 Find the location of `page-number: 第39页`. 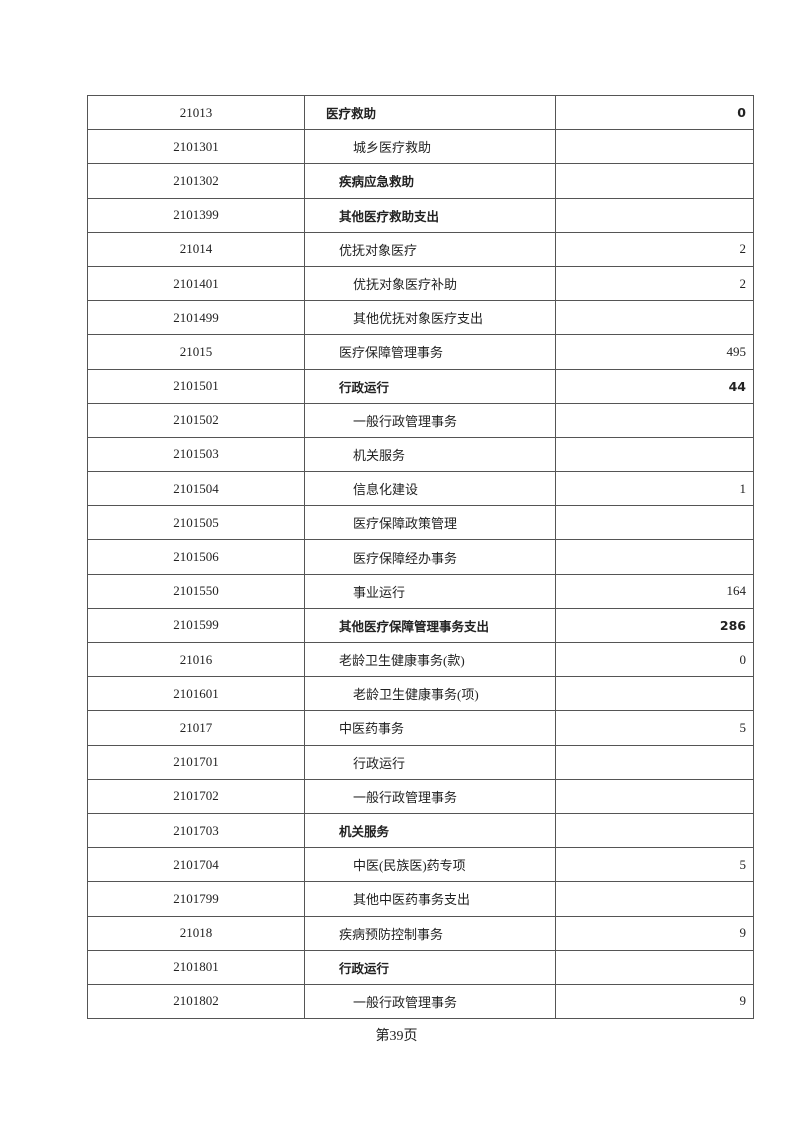

page-number: 第39页 is located at coordinates (396, 1036).